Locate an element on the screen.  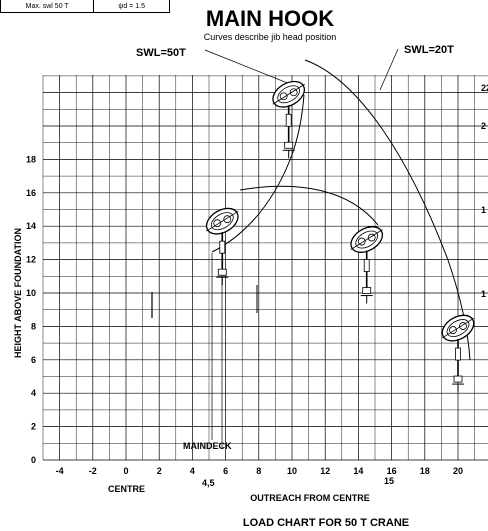
x-tick-label: 4 is located at coordinates (192, 471).